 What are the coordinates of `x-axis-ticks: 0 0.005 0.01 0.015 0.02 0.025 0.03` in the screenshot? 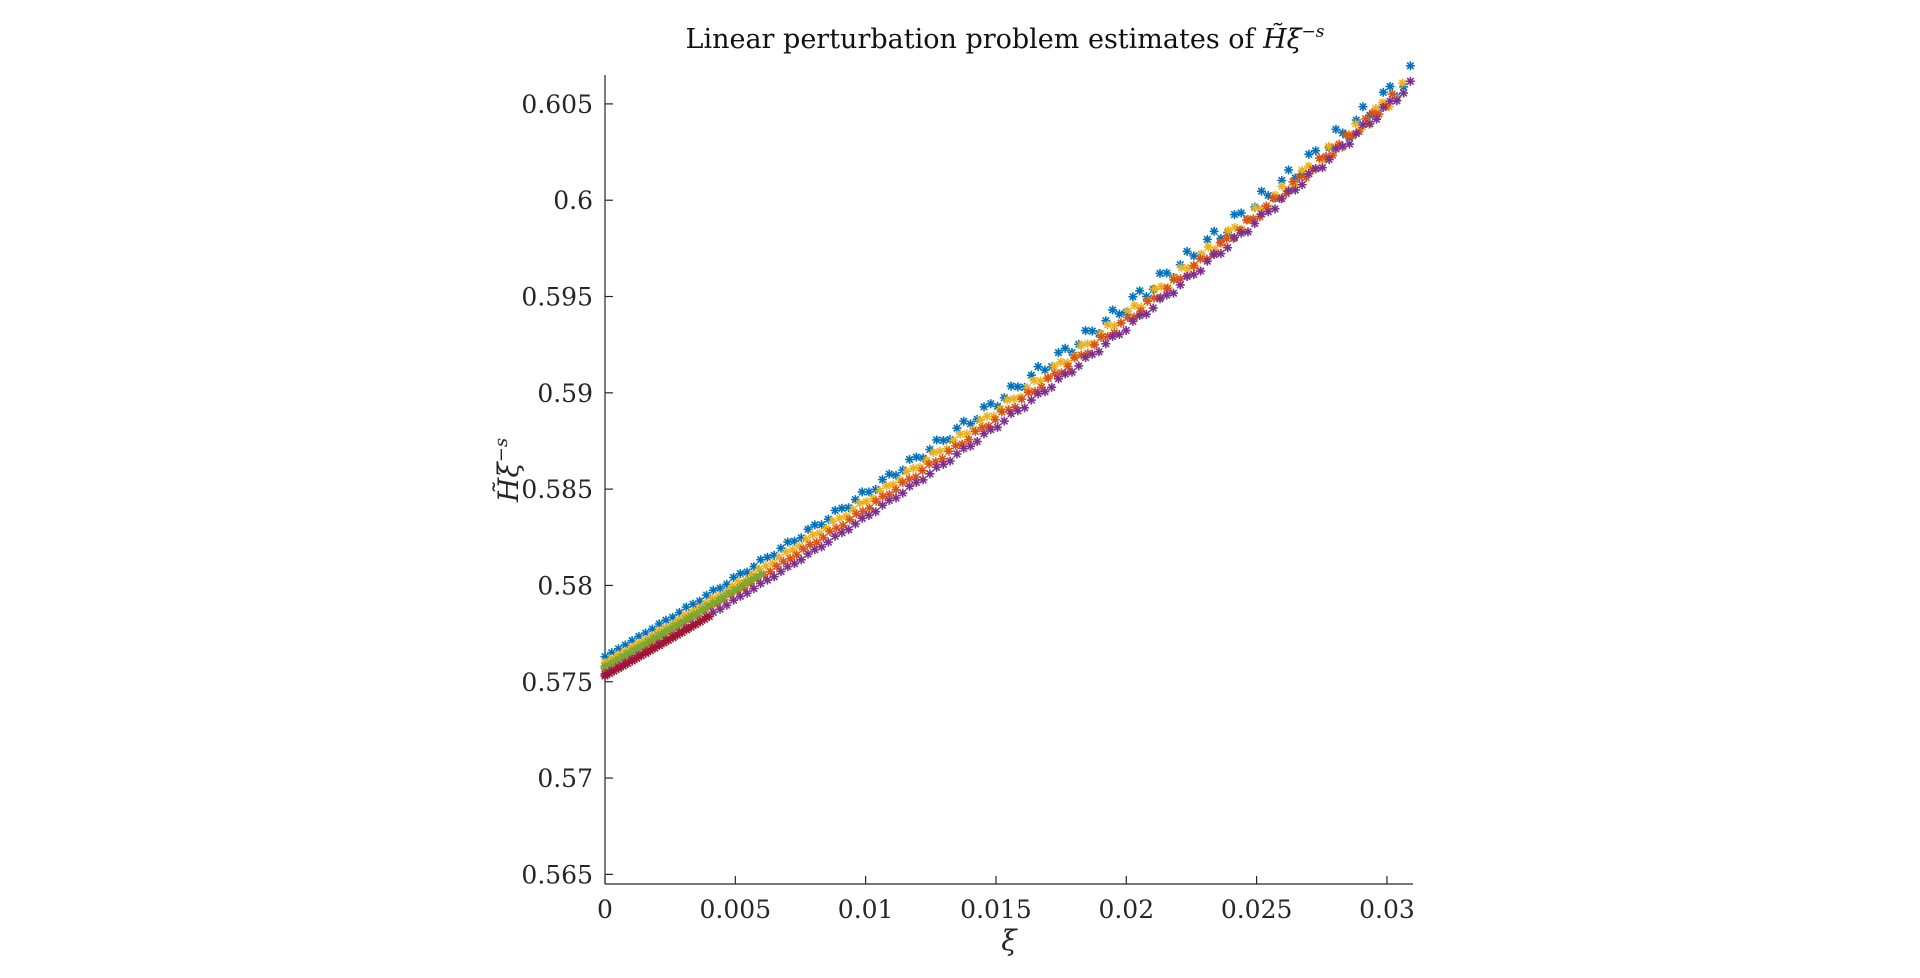 It's located at (1006, 900).